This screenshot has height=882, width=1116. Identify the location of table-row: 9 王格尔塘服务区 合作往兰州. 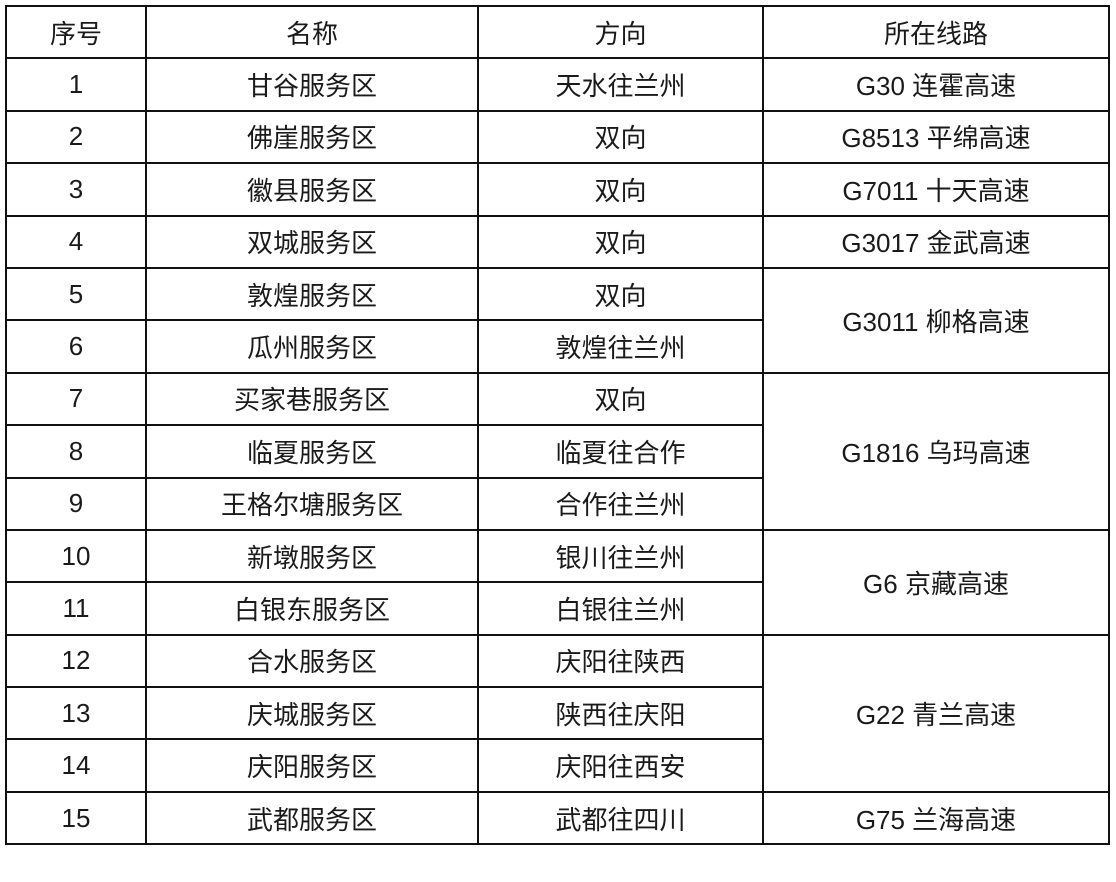
(557, 503).